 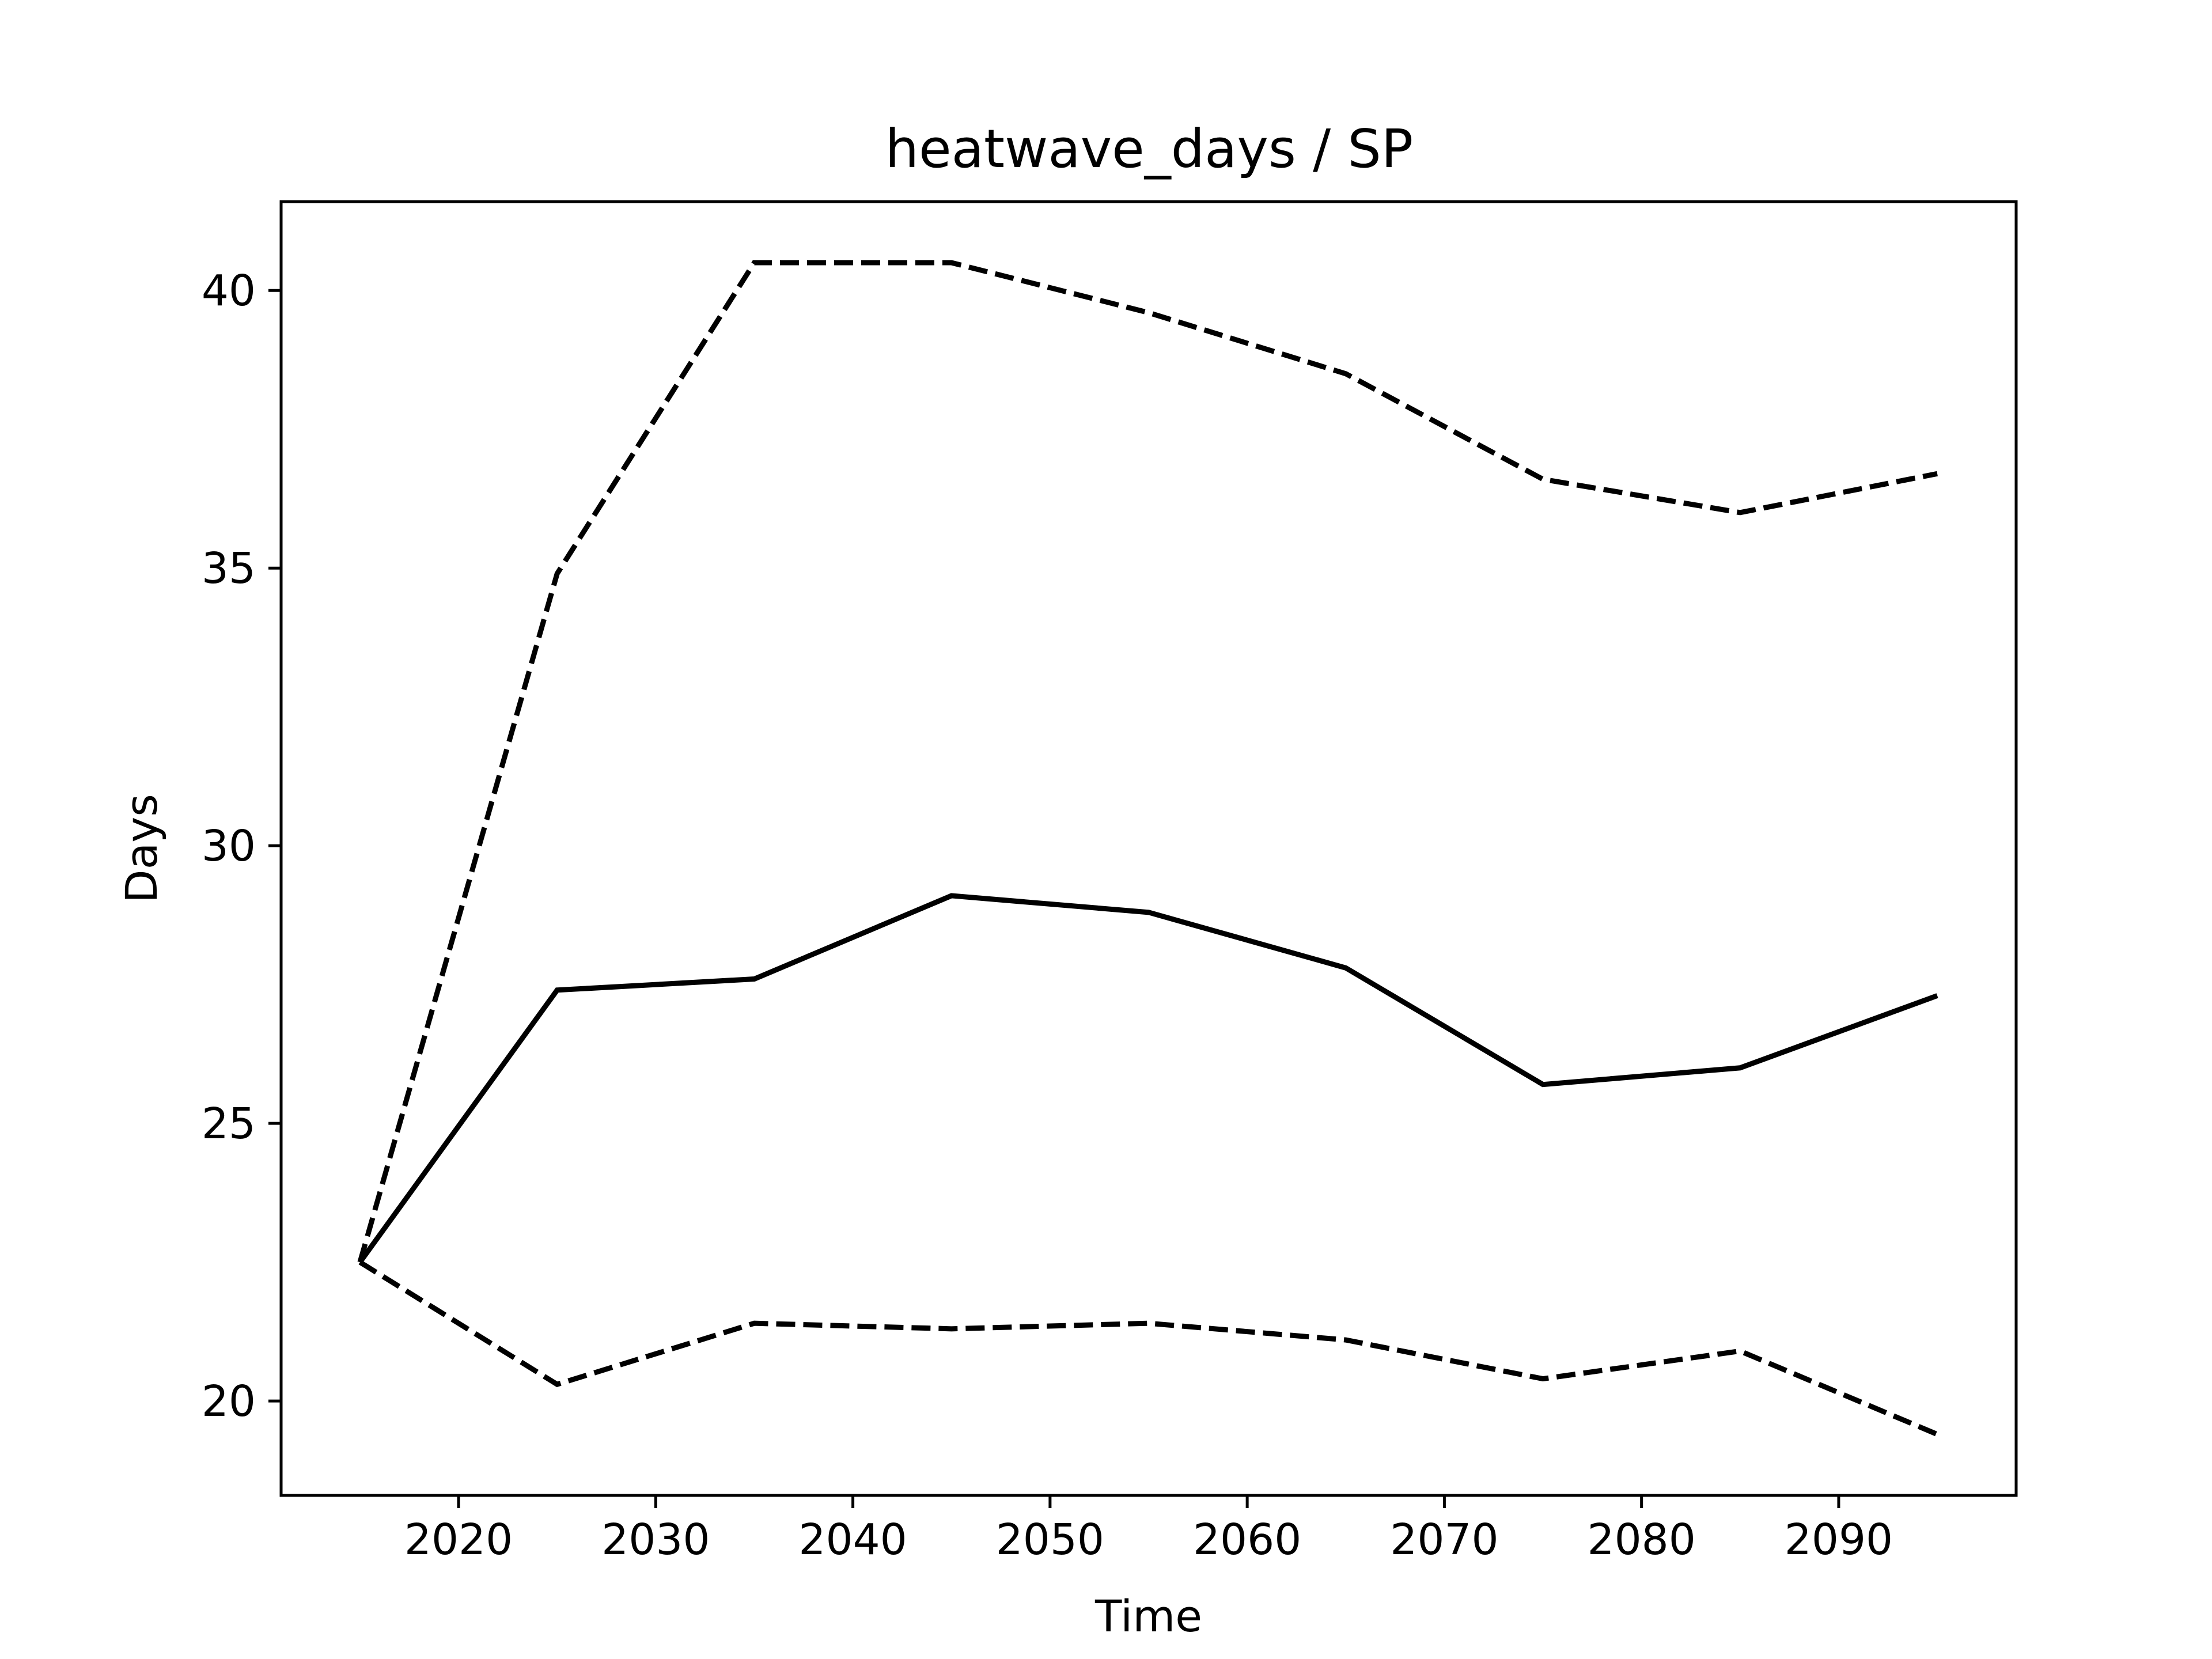 I want to click on y-tick-label: 20, so click(x=229, y=1401).